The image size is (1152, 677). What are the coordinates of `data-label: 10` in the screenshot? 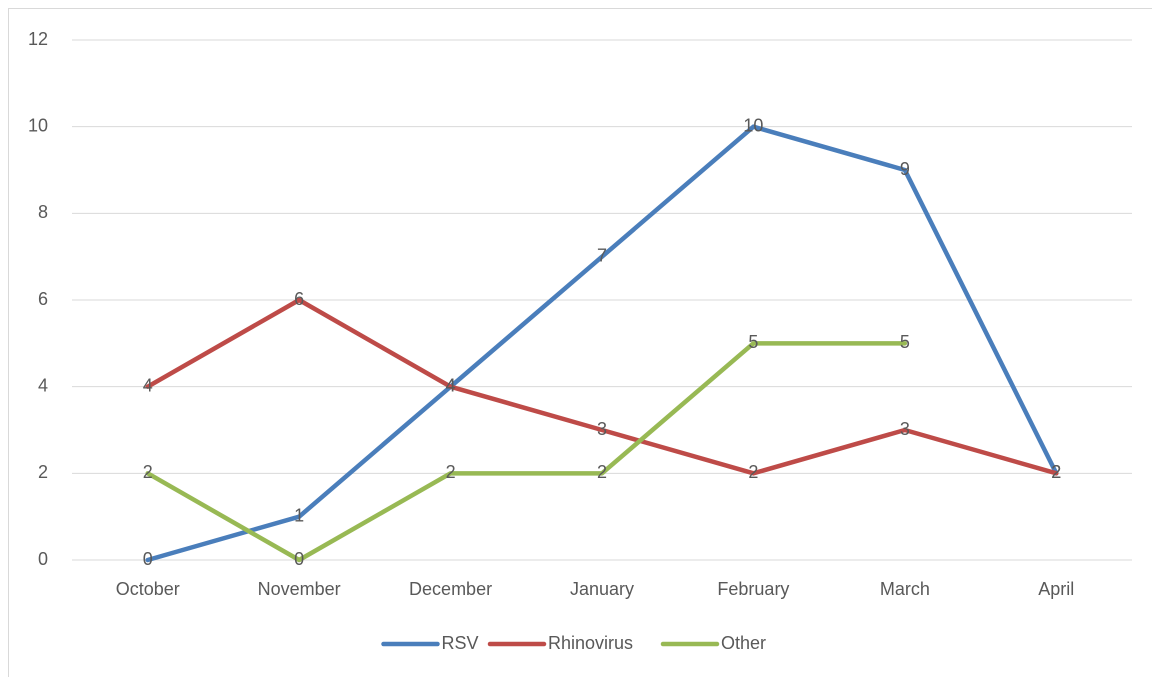 It's located at (753, 125).